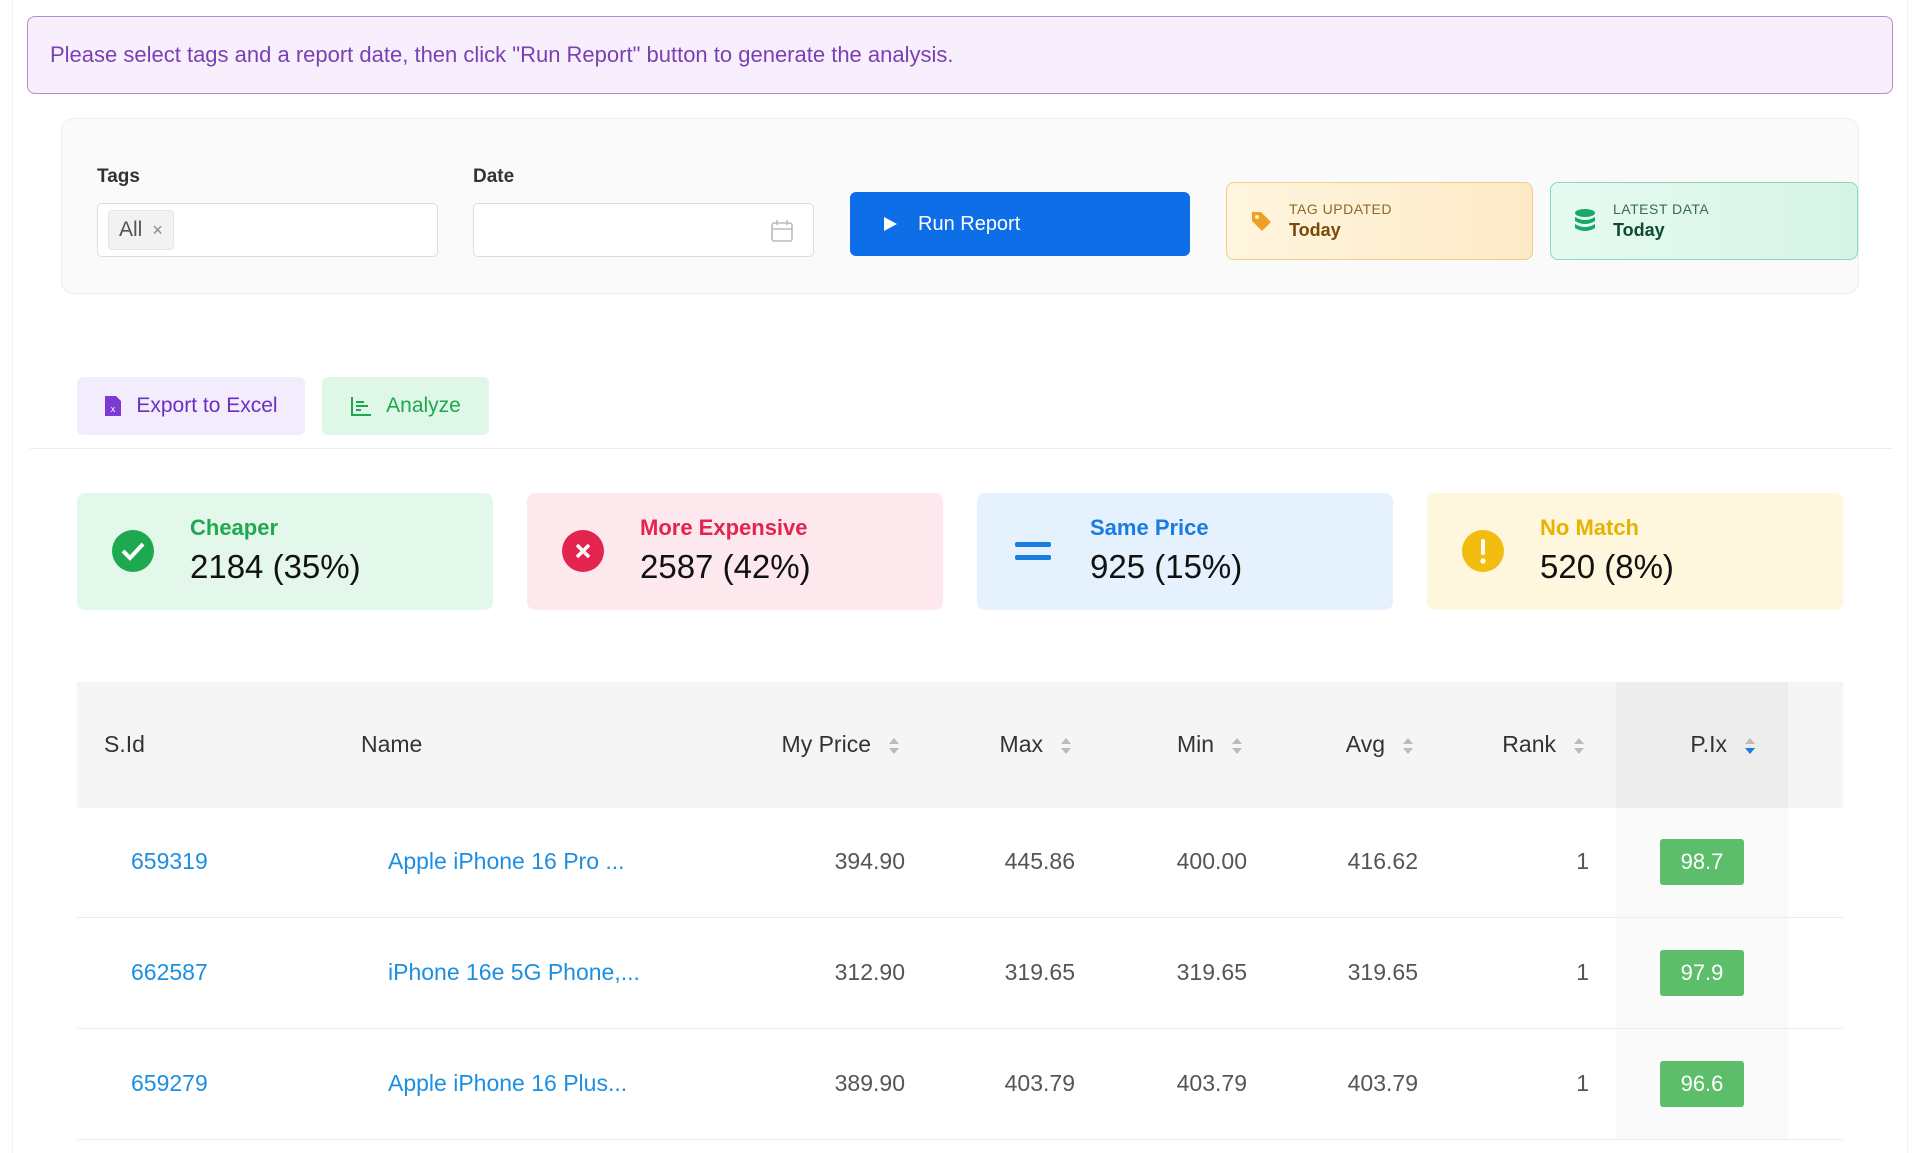  What do you see at coordinates (1039, 861) in the screenshot?
I see `max-price: 445.86` at bounding box center [1039, 861].